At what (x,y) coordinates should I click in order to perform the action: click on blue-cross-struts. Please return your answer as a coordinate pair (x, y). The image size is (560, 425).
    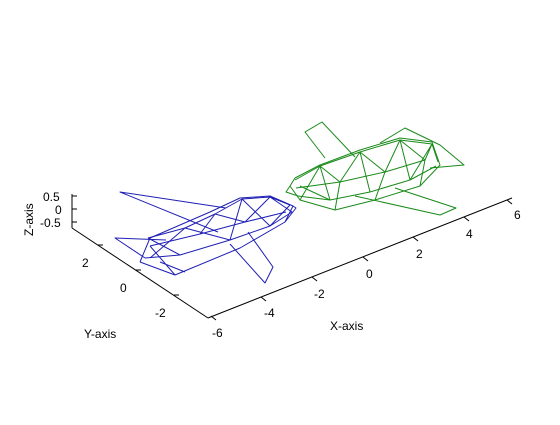
    Looking at the image, I should click on (220, 236).